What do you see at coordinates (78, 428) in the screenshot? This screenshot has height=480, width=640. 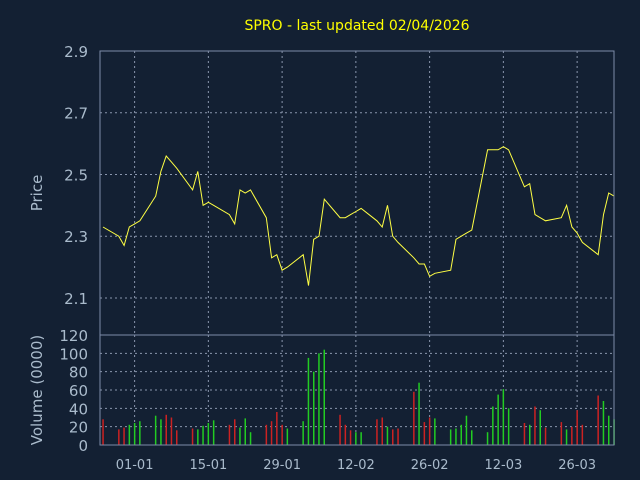 I see `volume-tick-label: 20` at bounding box center [78, 428].